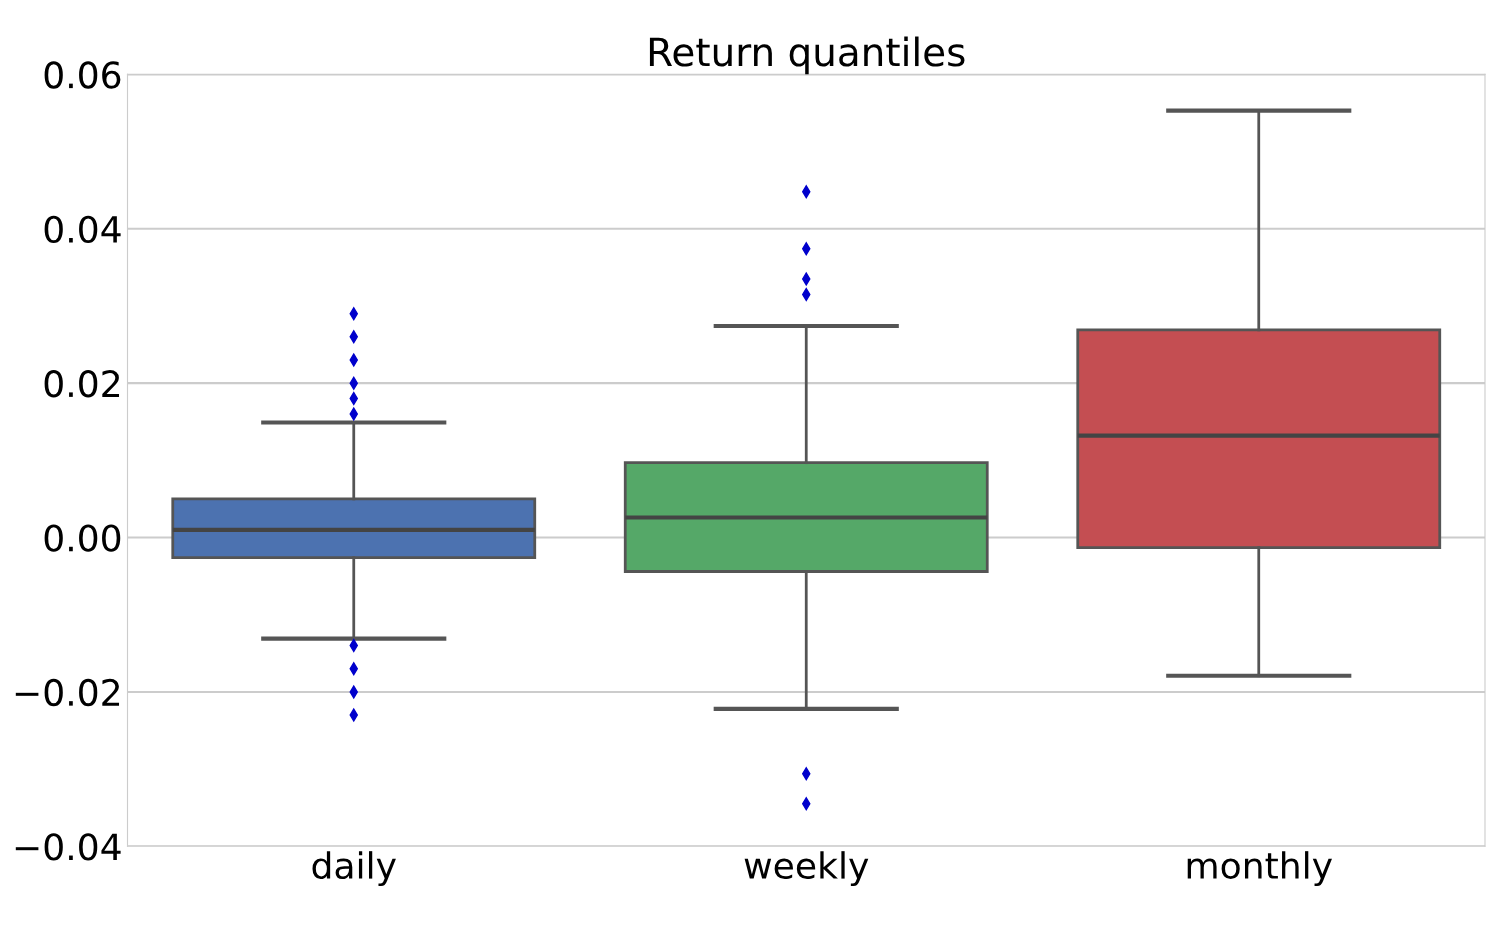  What do you see at coordinates (807, 55) in the screenshot?
I see `chart-title: Return quantiles` at bounding box center [807, 55].